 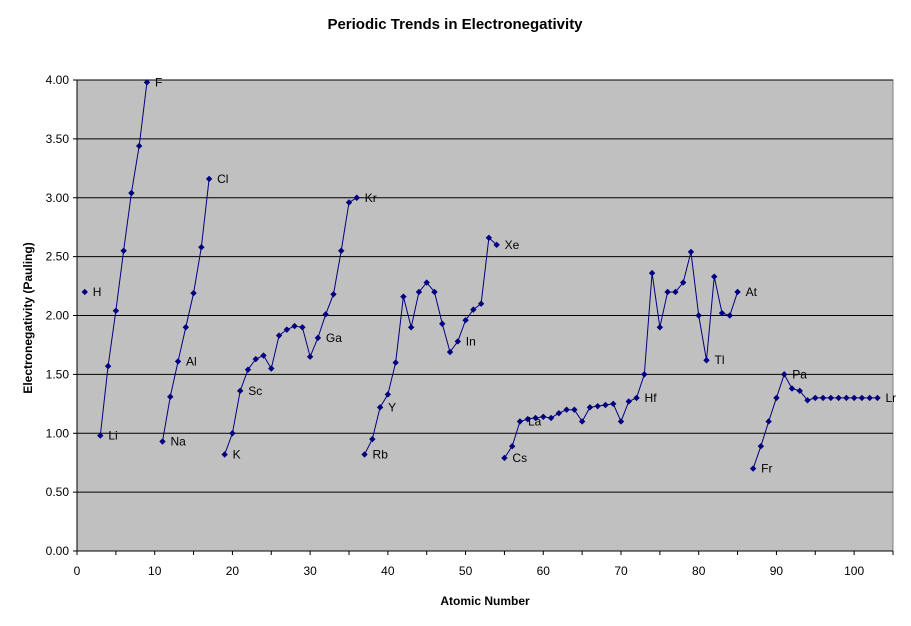 I want to click on point-annotation: Ga, so click(x=334, y=338).